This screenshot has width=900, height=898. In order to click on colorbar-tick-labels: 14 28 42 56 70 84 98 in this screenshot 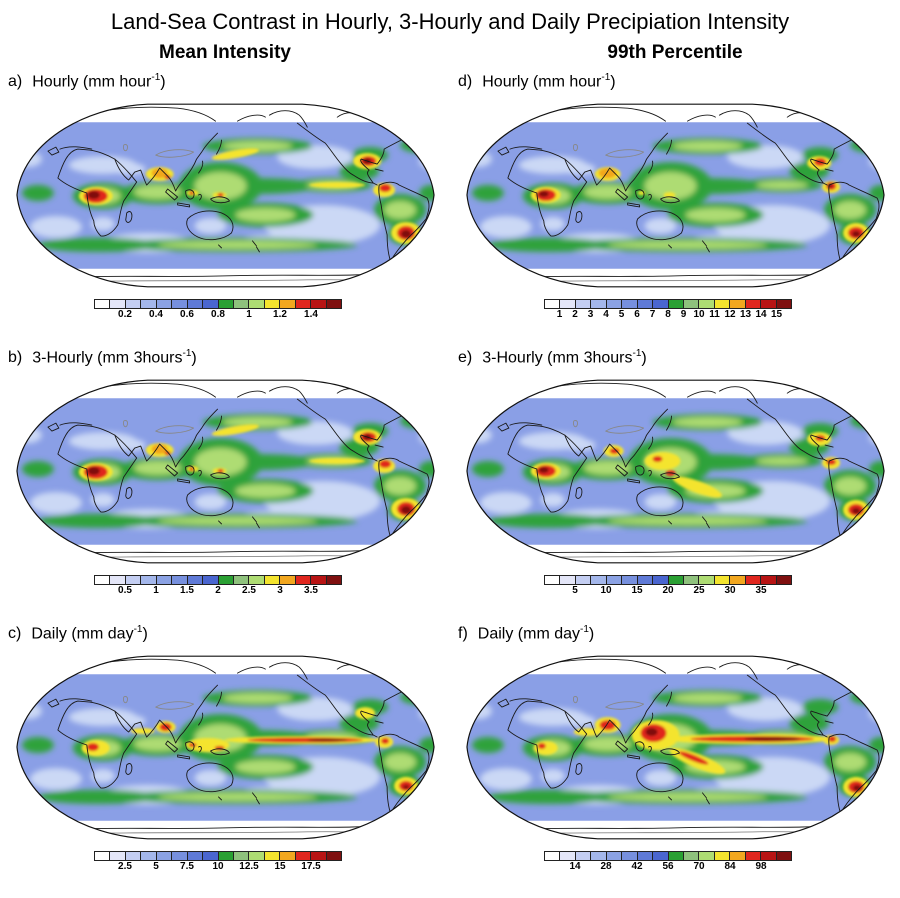, I will do `click(668, 867)`.